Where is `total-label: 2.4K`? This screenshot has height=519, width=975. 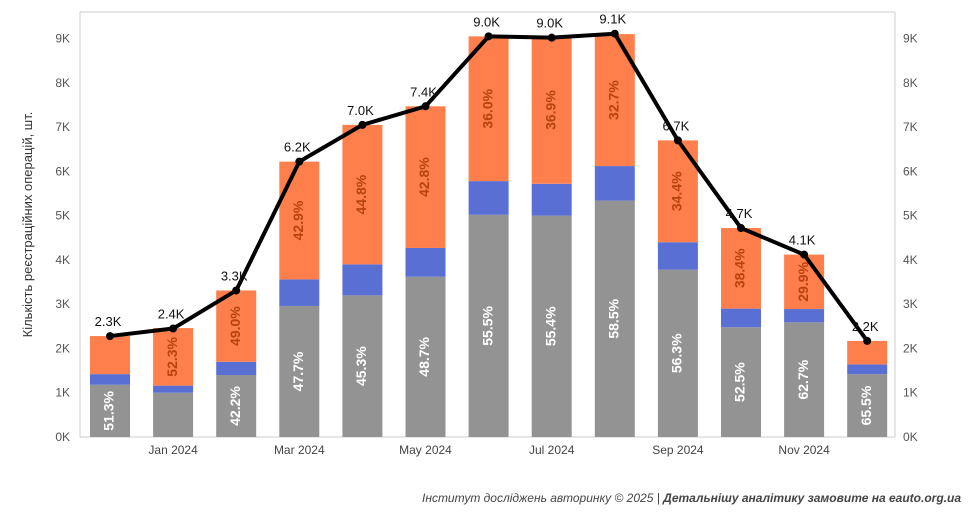 total-label: 2.4K is located at coordinates (171, 314).